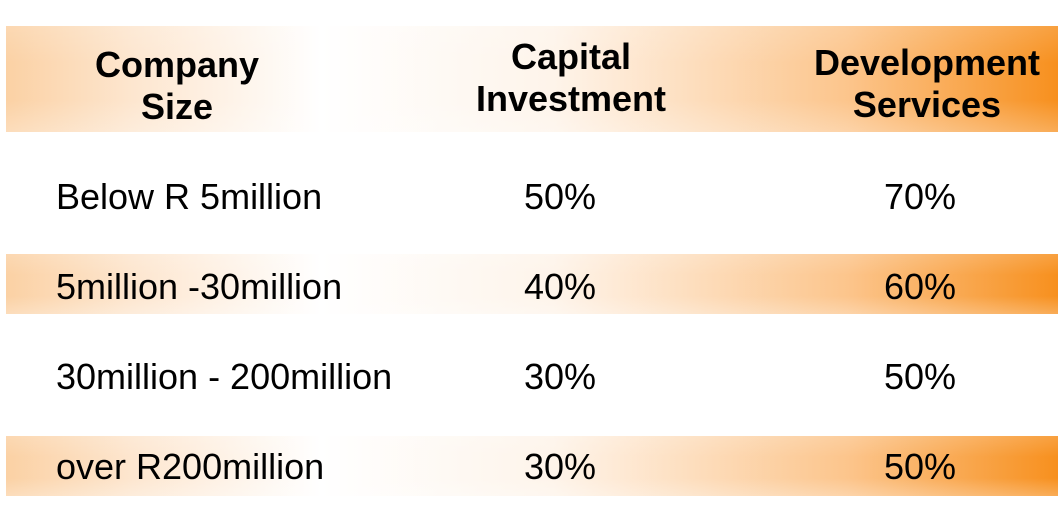 The width and height of the screenshot is (1064, 522). What do you see at coordinates (927, 83) in the screenshot?
I see `header-development-services: Development Services` at bounding box center [927, 83].